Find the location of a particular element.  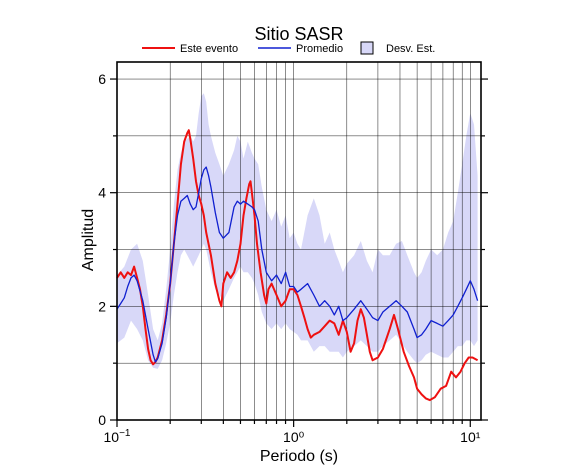

y-tick-label: 0 is located at coordinates (102, 420).